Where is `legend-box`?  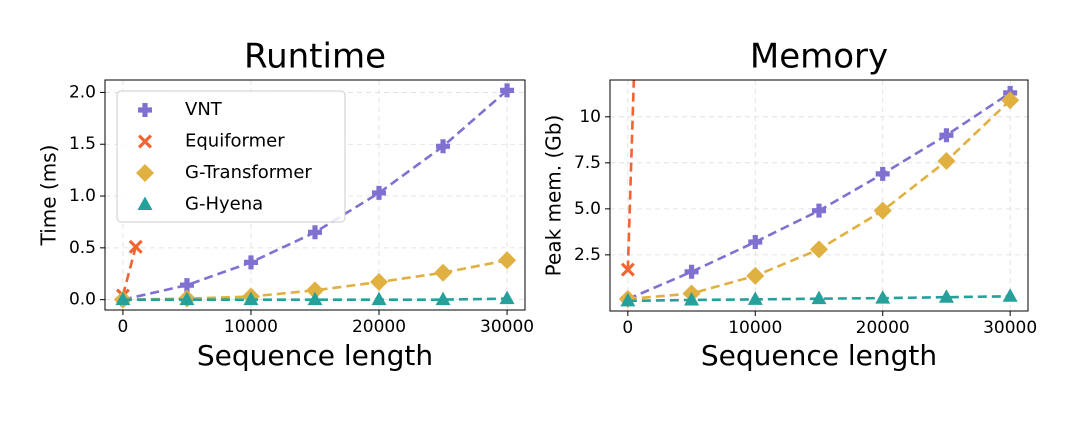 legend-box is located at coordinates (231, 156).